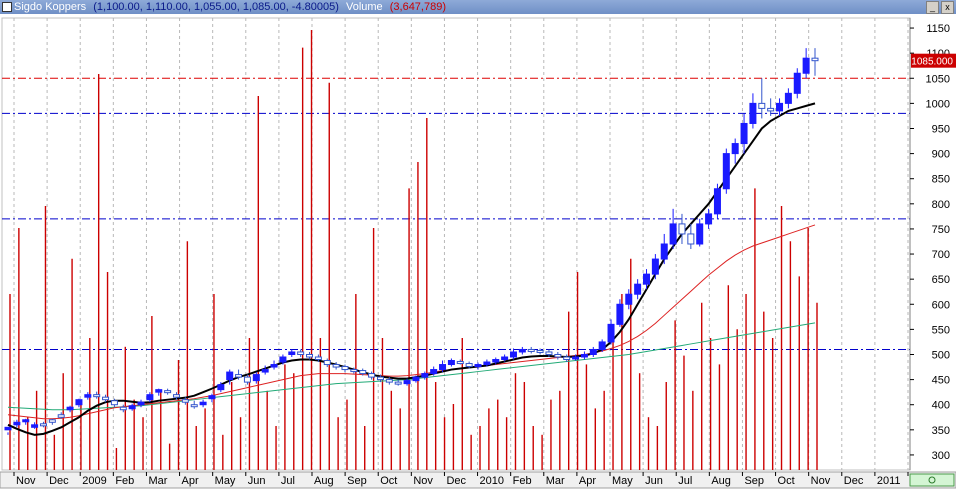  I want to click on close-button: x, so click(947, 7).